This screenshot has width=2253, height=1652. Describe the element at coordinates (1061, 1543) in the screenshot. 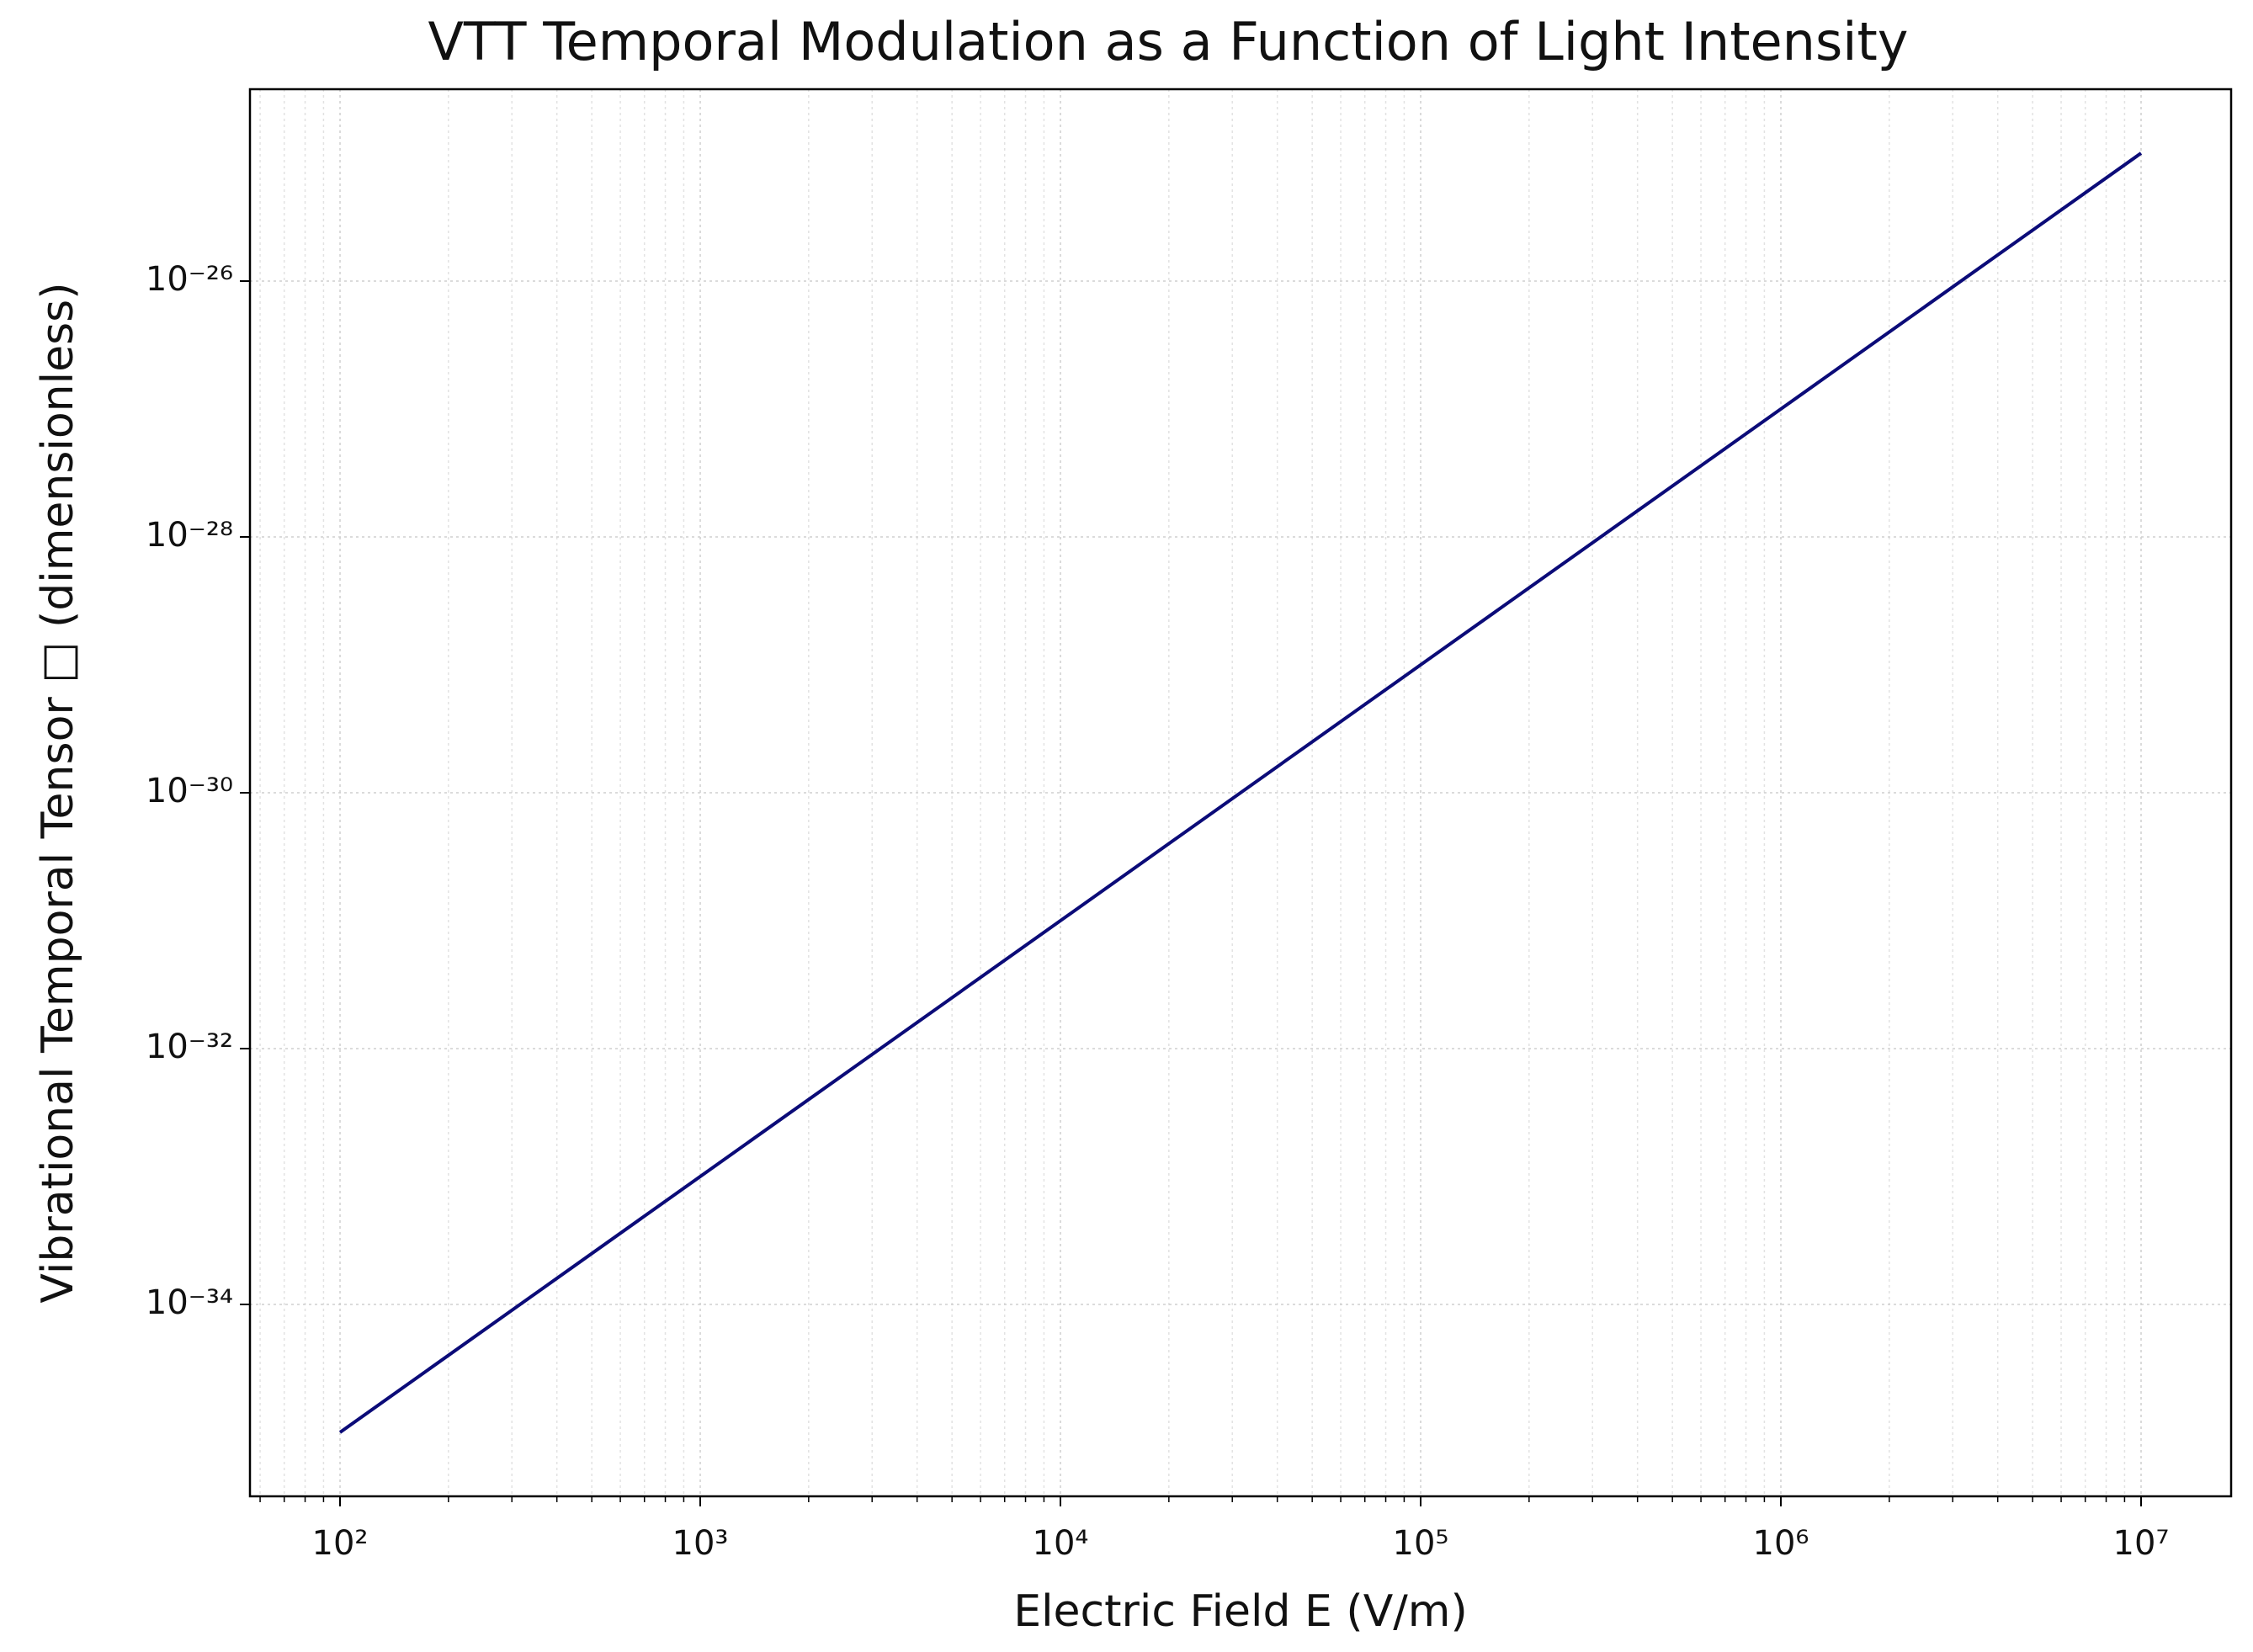

I see `x-tick-label: 10⁴` at that location.